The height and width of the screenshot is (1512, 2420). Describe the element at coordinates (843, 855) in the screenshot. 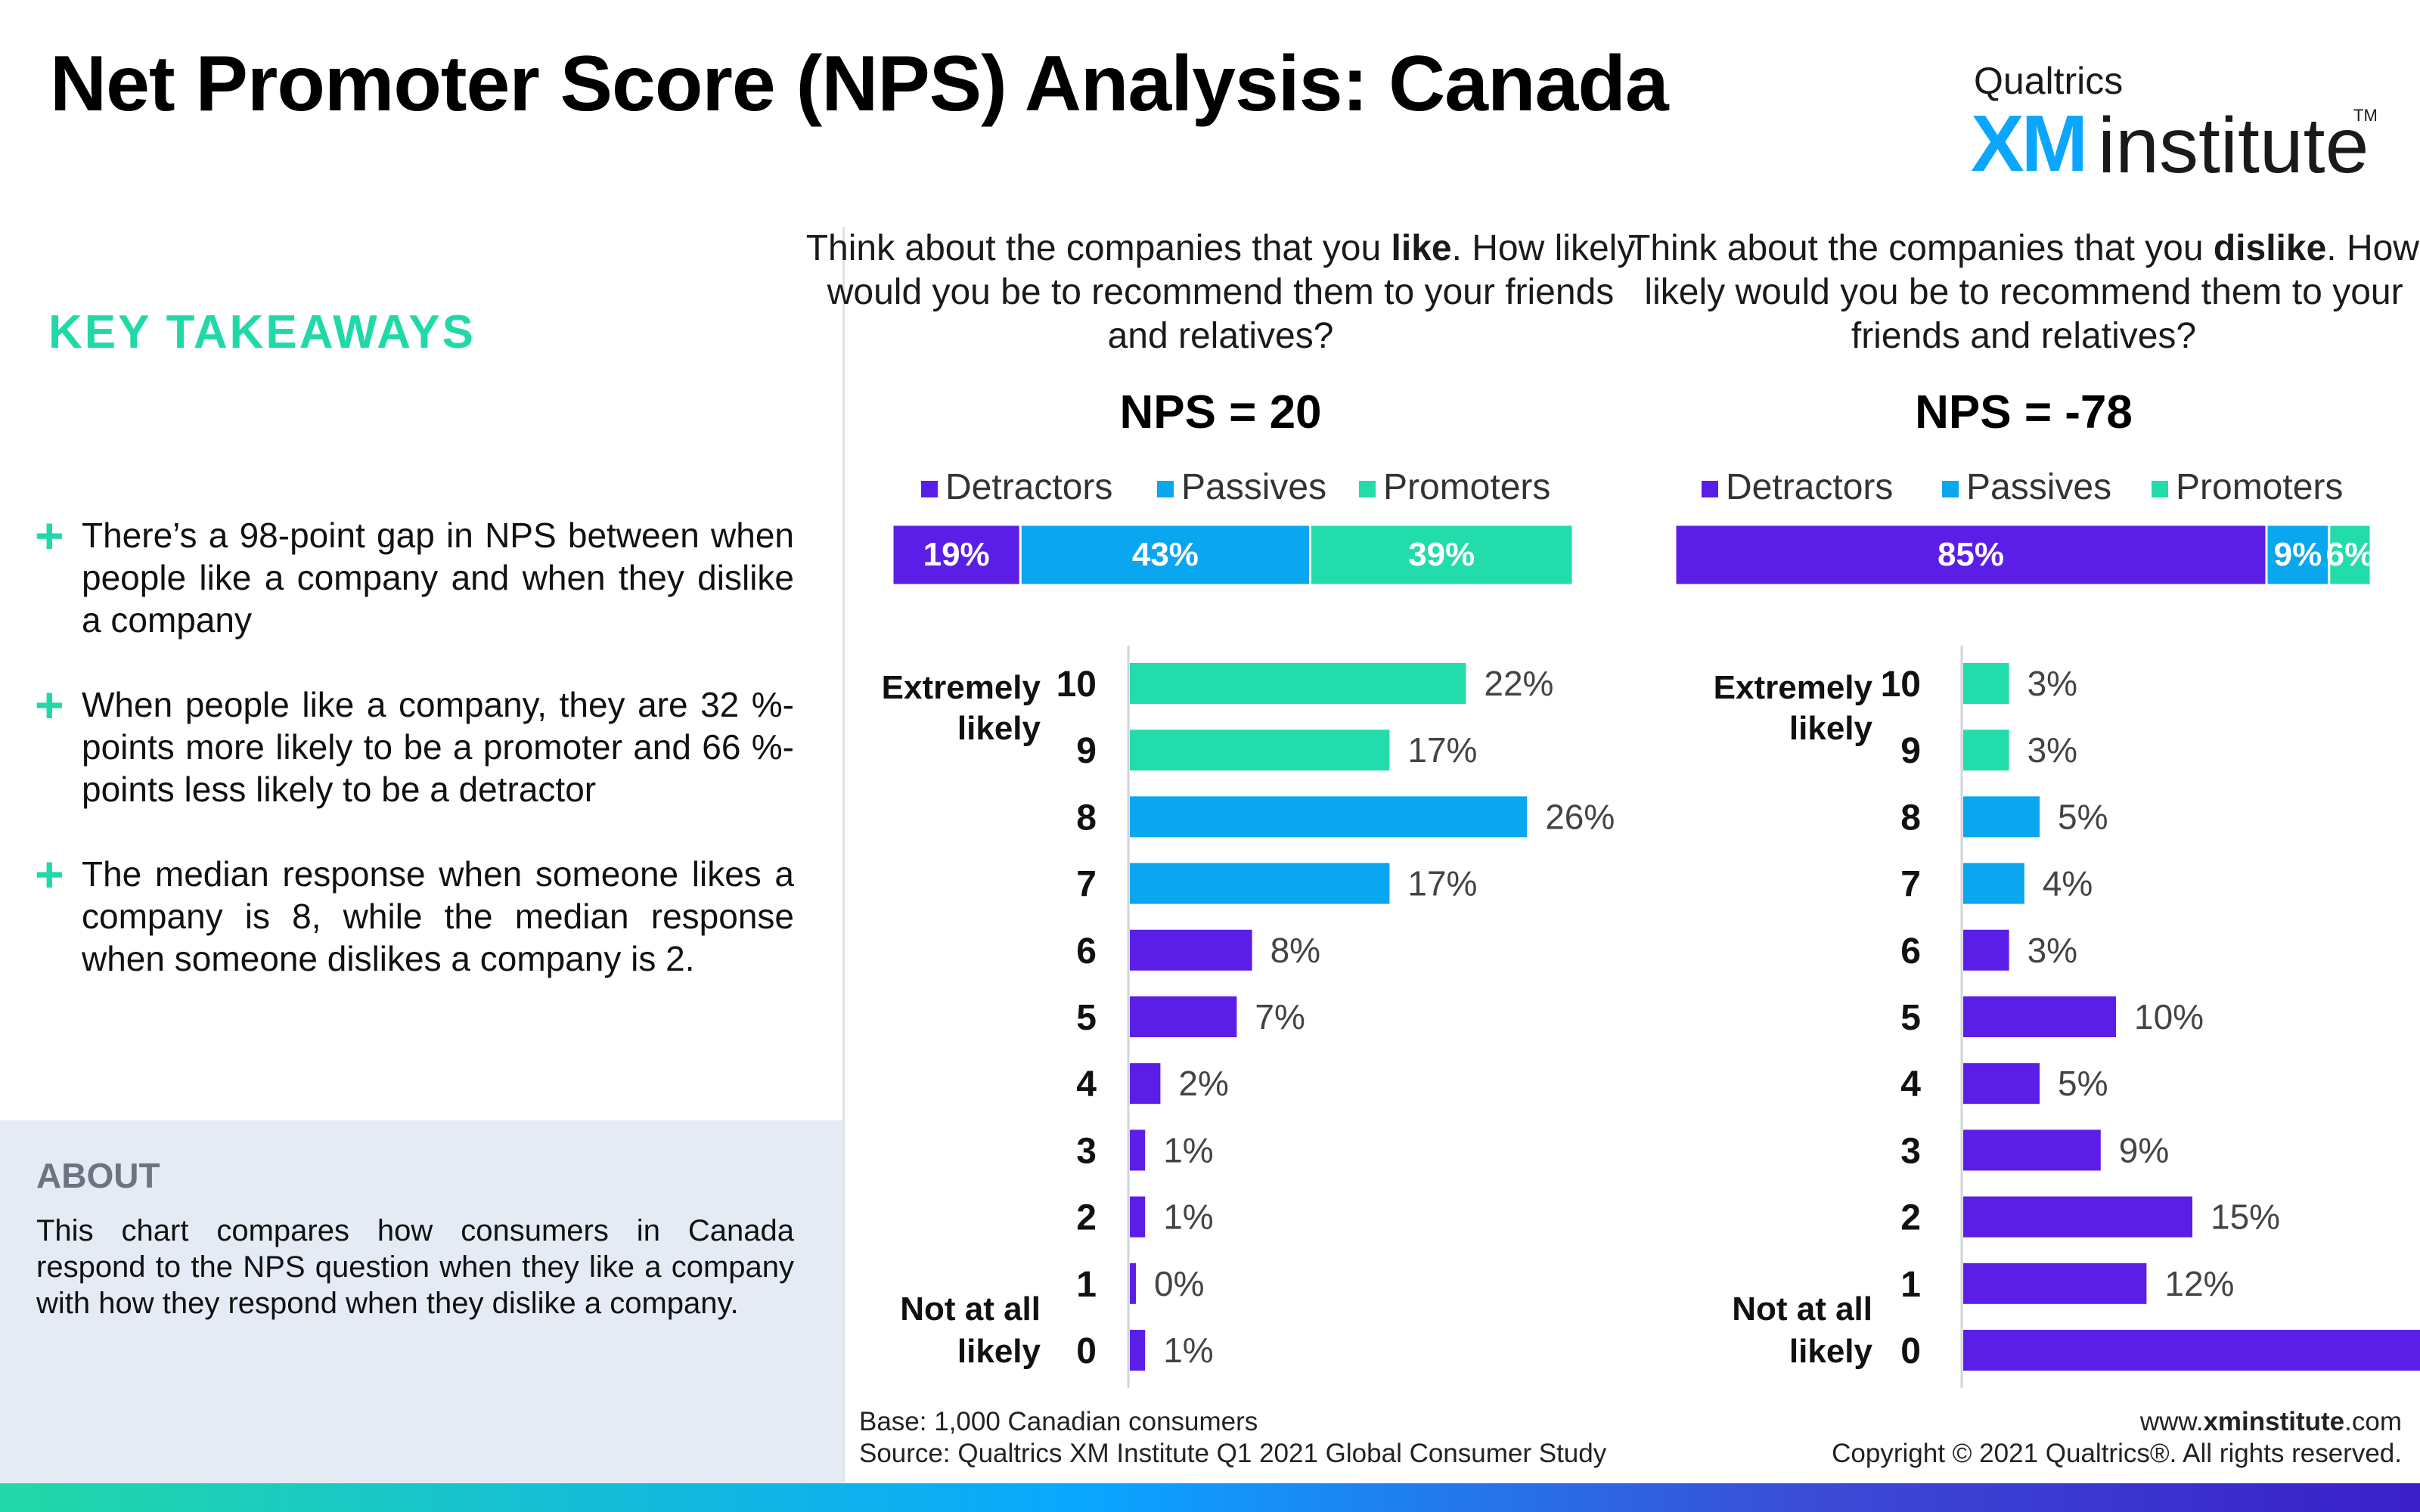

I see `panel-divider` at that location.